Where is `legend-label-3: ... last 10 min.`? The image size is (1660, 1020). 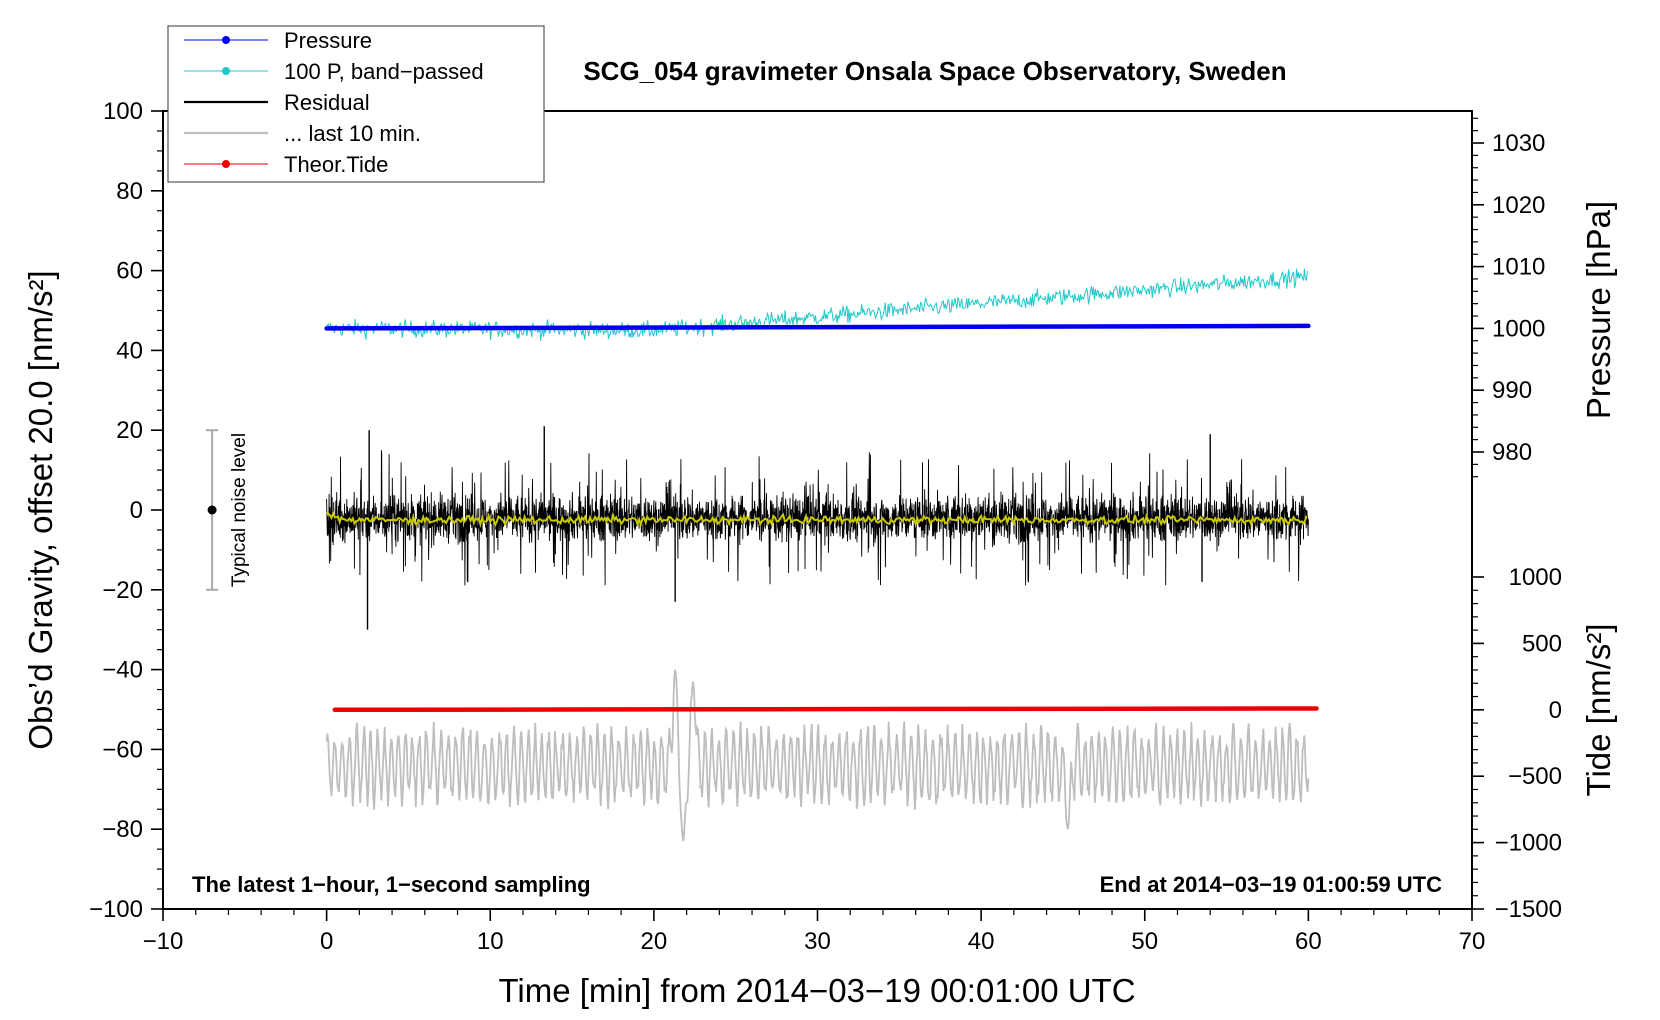
legend-label-3: ... last 10 min. is located at coordinates (352, 133).